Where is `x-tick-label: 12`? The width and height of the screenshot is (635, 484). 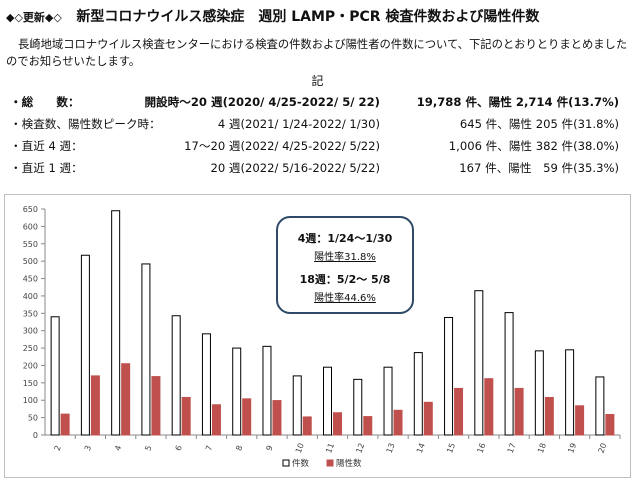
x-tick-label: 12 is located at coordinates (360, 448).